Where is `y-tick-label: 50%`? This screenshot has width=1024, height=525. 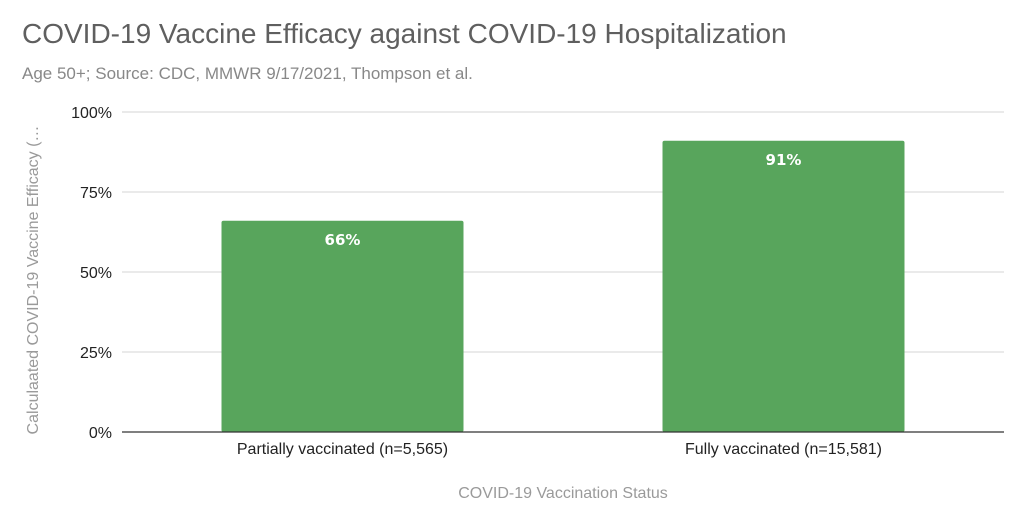 y-tick-label: 50% is located at coordinates (96, 273).